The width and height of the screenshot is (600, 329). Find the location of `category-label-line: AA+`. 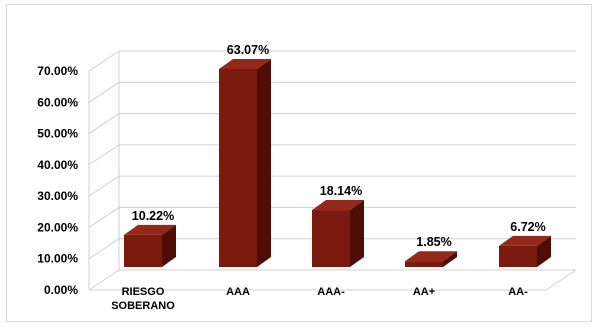

category-label-line: AA+ is located at coordinates (424, 292).